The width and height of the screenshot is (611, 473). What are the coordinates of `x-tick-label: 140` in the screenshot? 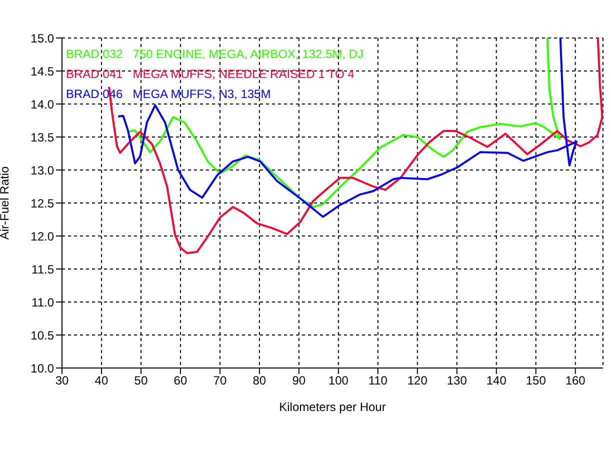 It's located at (496, 381).